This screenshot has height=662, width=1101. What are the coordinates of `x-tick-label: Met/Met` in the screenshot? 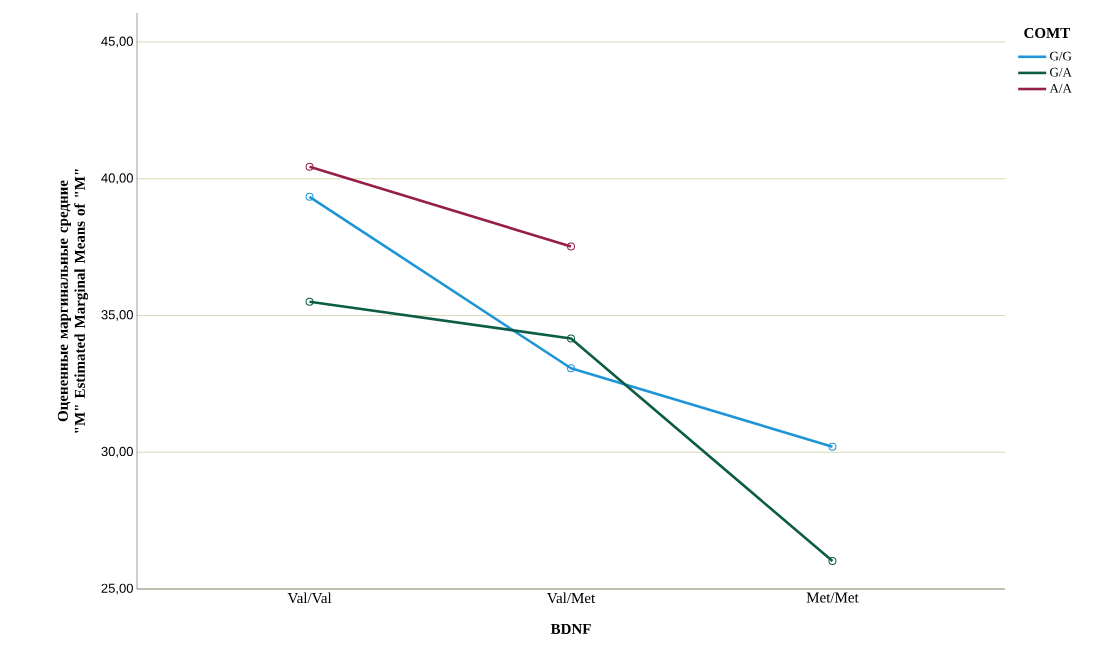 It's located at (832, 597).